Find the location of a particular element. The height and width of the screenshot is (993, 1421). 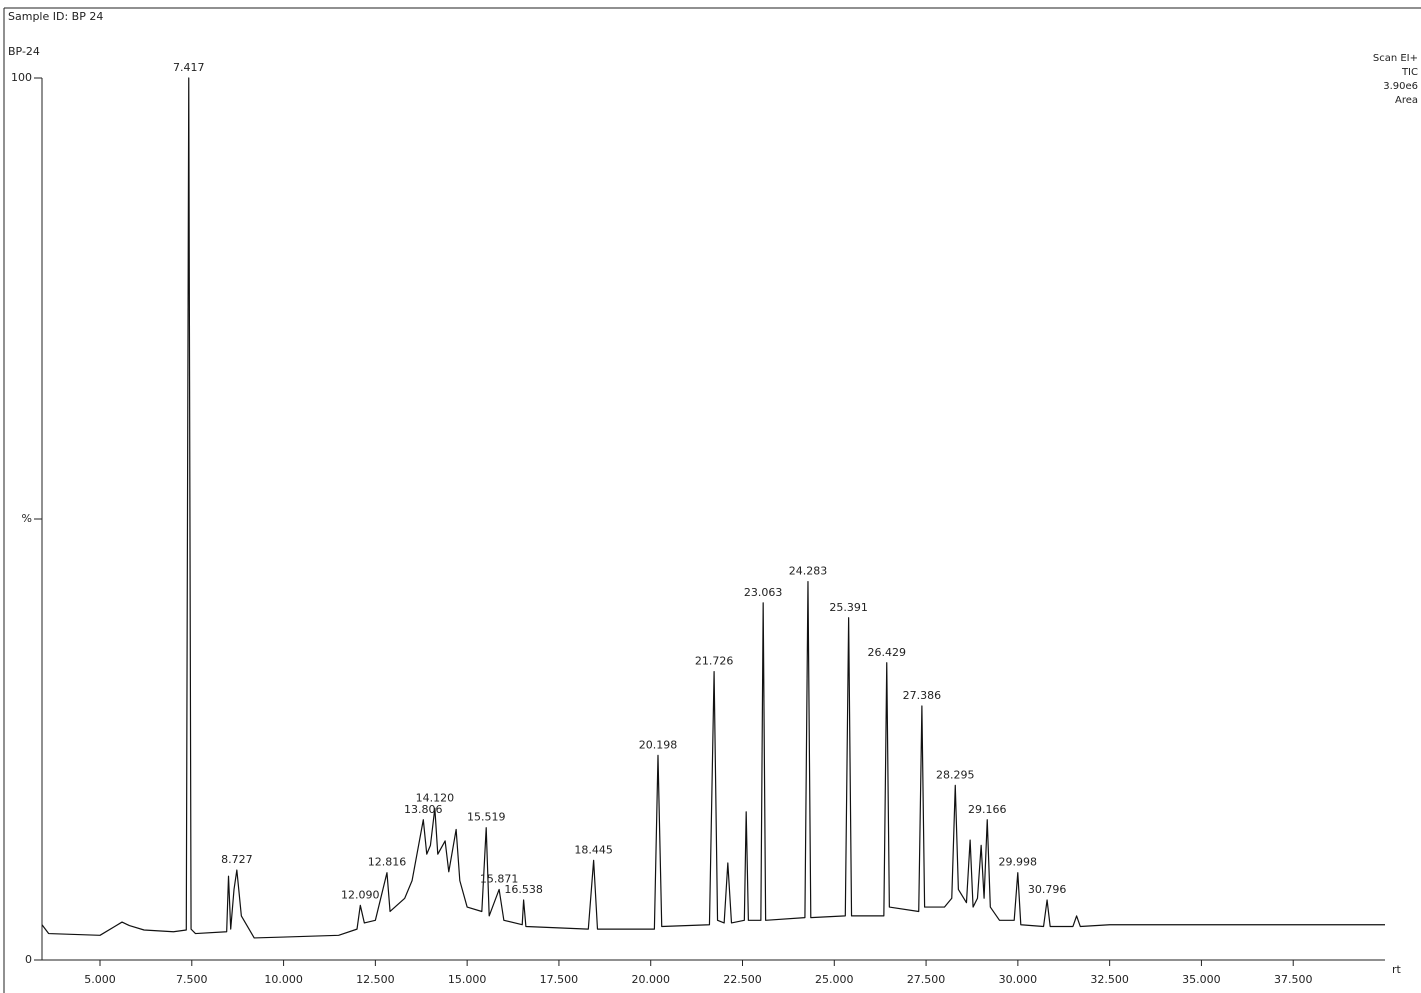

peak-label: 18.445 is located at coordinates (593, 849).